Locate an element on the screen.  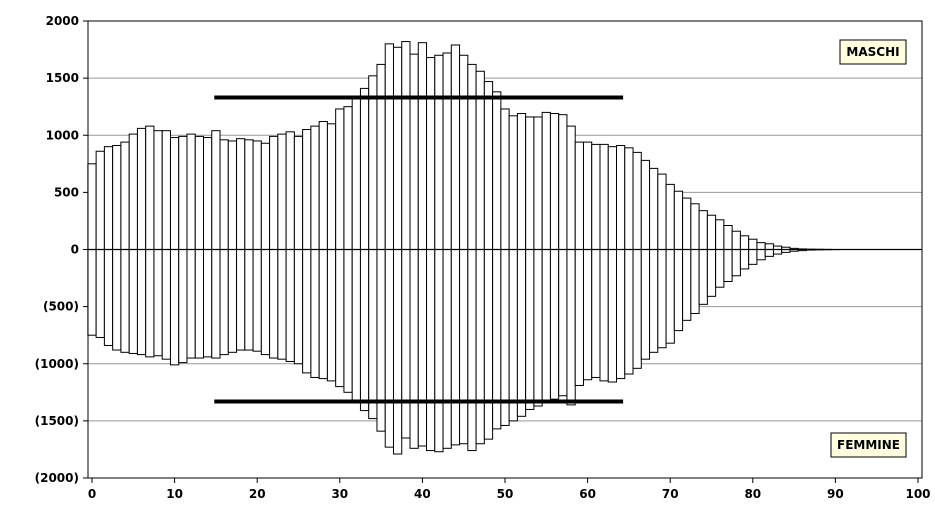
x-tick-label-6: 60 is located at coordinates (587, 494).